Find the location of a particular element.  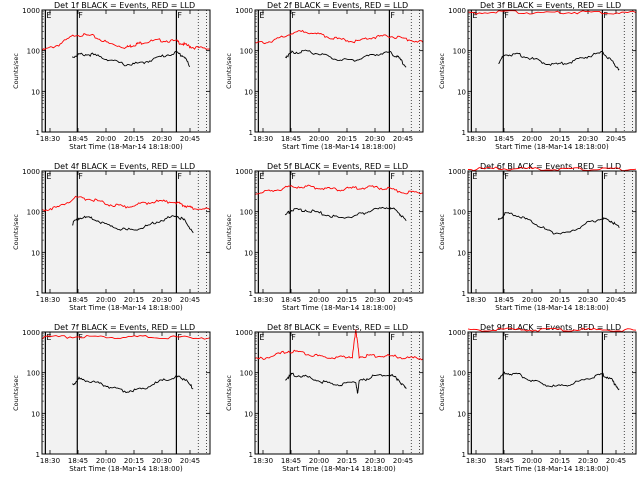

panel-title: Det 7f BLACK = Events, RED = LLD is located at coordinates (124, 327).